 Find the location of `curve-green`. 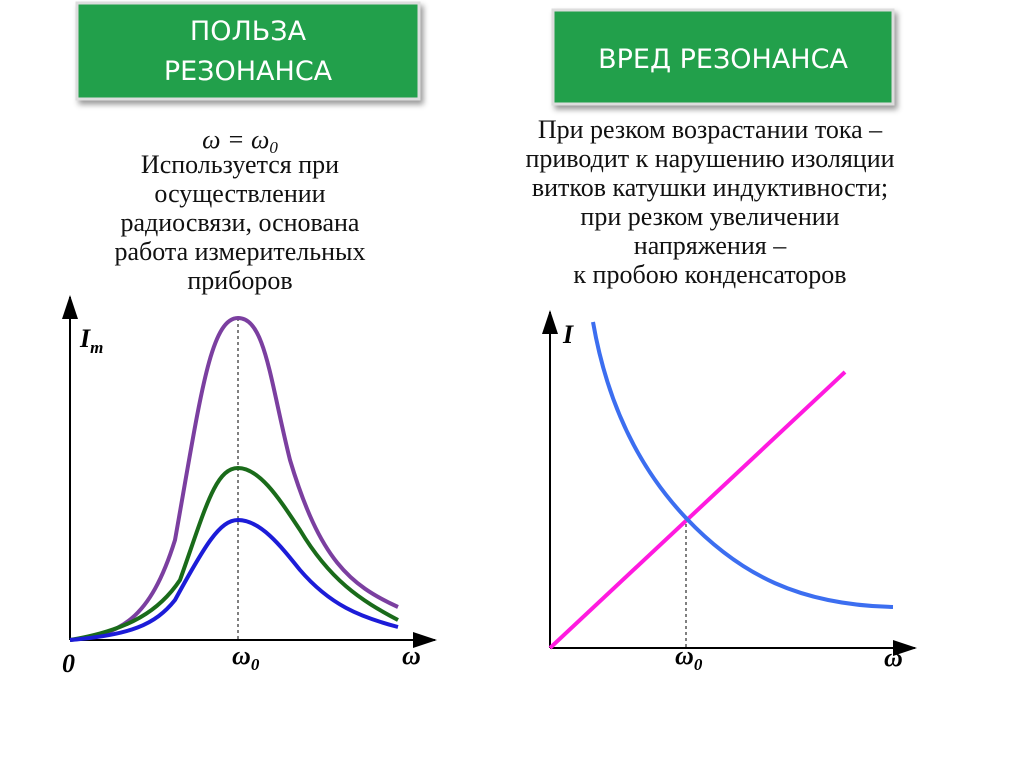

curve-green is located at coordinates (234, 553).